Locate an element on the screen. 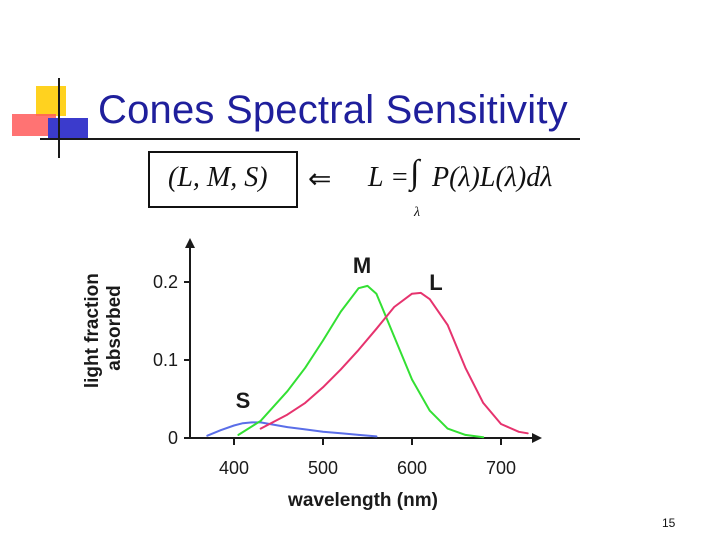  y-axis-label-line1: light fraction is located at coordinates (92, 330).